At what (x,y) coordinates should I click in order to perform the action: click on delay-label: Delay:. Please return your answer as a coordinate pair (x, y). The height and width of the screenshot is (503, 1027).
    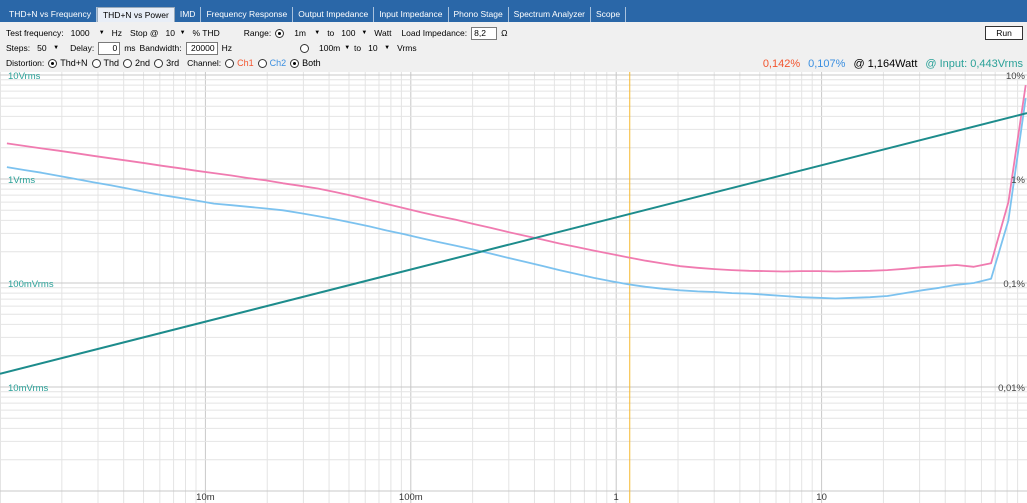
    Looking at the image, I should click on (82, 48).